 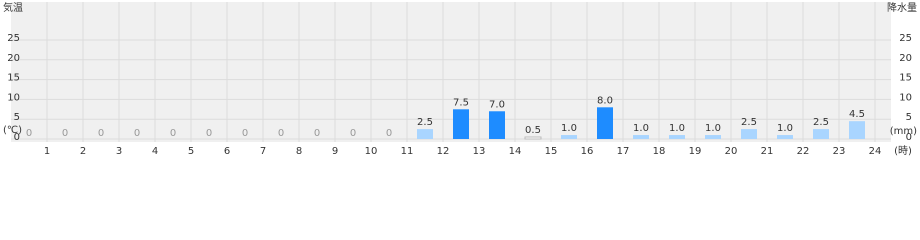 I want to click on y2-tick-label: 20, so click(x=905, y=58).